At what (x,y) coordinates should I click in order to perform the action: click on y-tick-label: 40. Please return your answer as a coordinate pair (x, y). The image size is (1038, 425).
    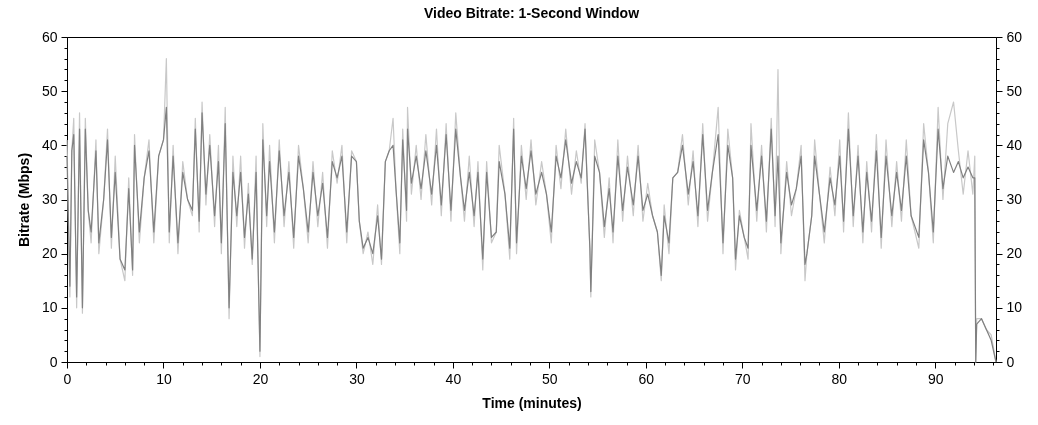
    Looking at the image, I should click on (49, 144).